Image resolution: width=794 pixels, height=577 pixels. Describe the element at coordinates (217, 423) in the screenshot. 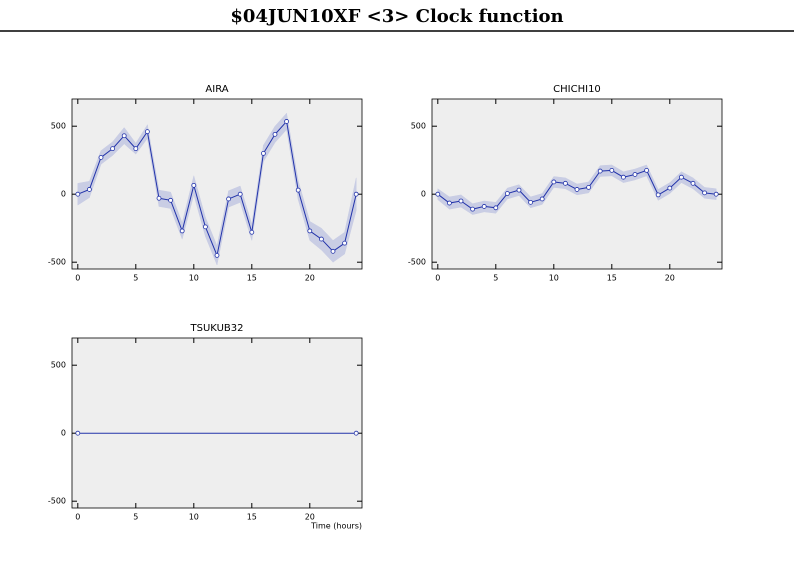

I see `plot-area` at that location.